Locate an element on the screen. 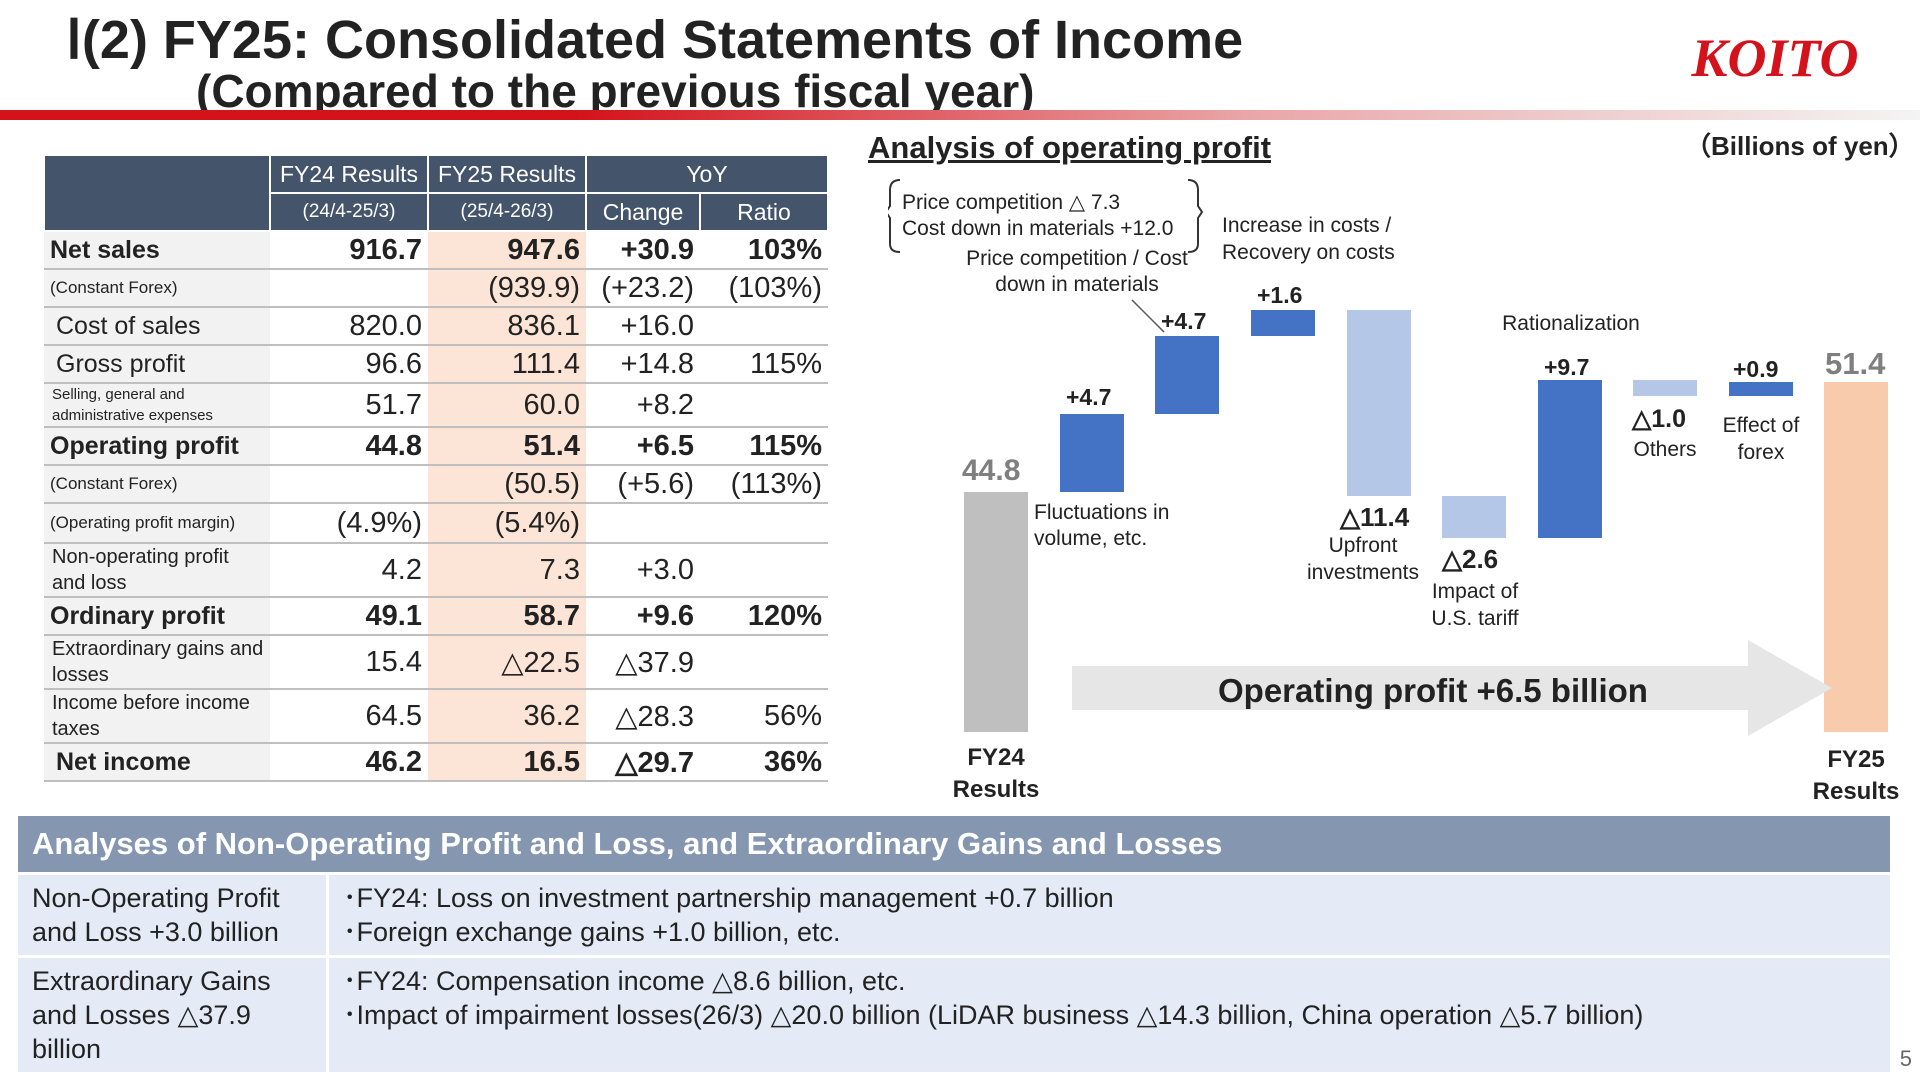 The image size is (1920, 1080). header-fy24: FY24 Results is located at coordinates (349, 174).